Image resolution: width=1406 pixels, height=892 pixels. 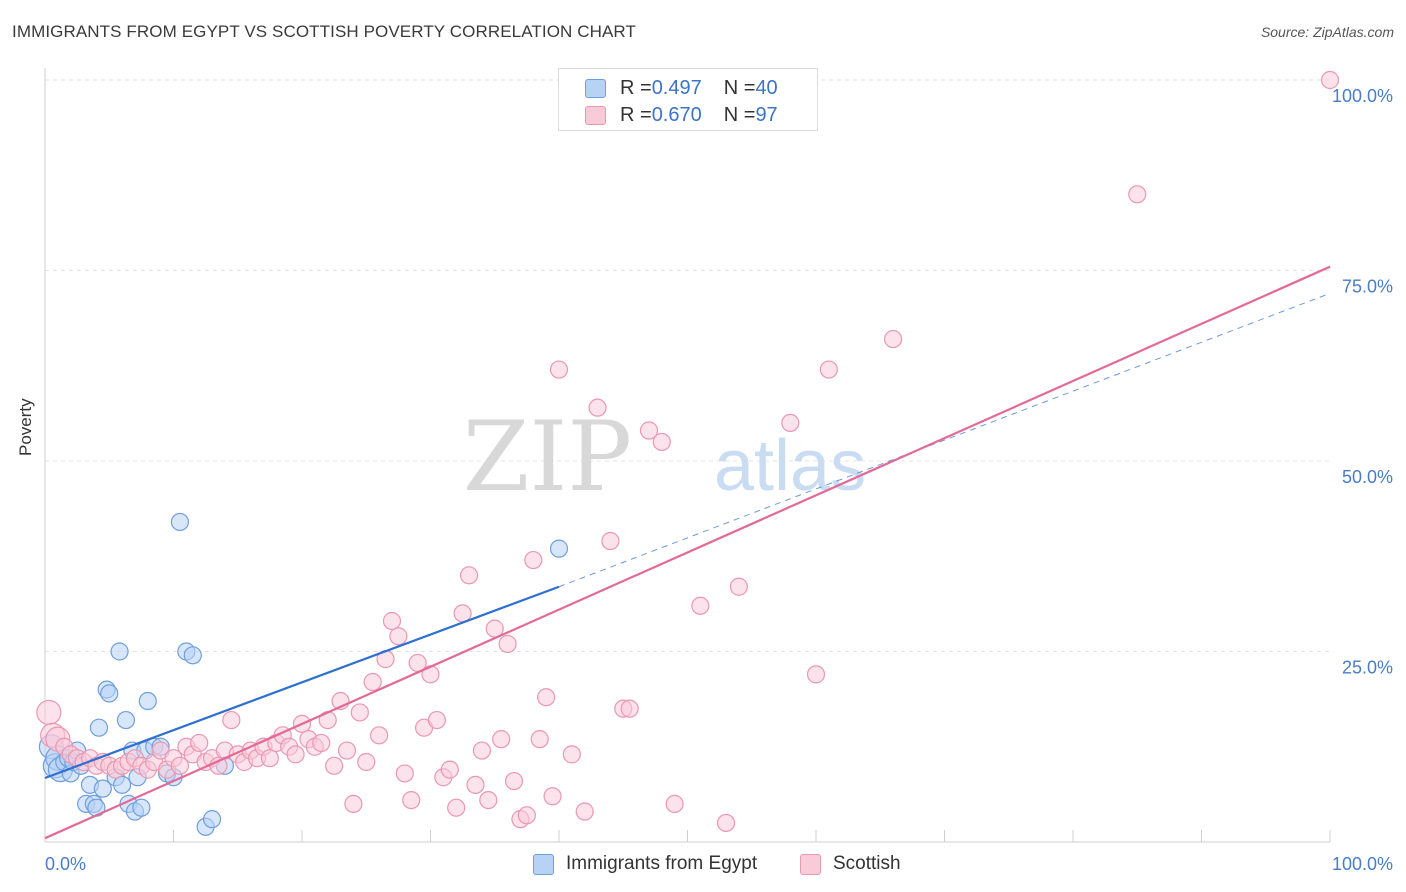 What do you see at coordinates (766, 114) in the screenshot?
I see `legend-n-value: 97` at bounding box center [766, 114].